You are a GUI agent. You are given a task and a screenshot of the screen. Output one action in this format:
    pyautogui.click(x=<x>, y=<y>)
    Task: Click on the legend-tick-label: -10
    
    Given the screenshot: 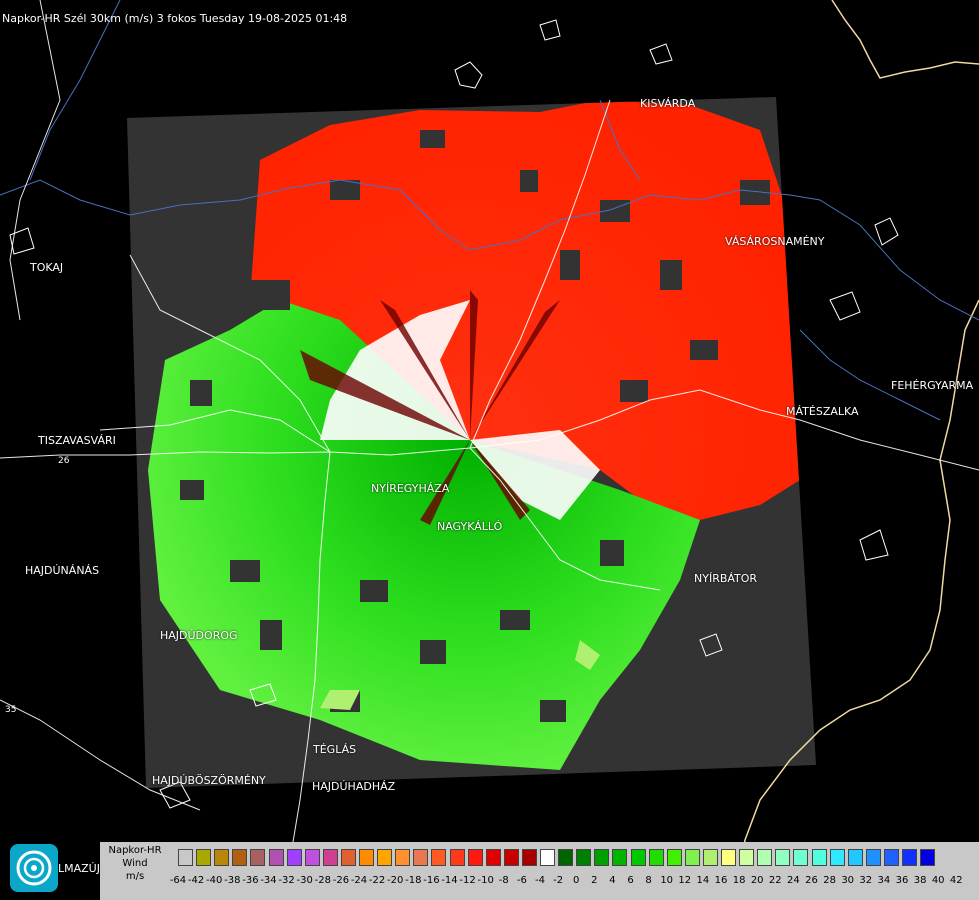 What is the action you would take?
    pyautogui.click(x=485, y=880)
    